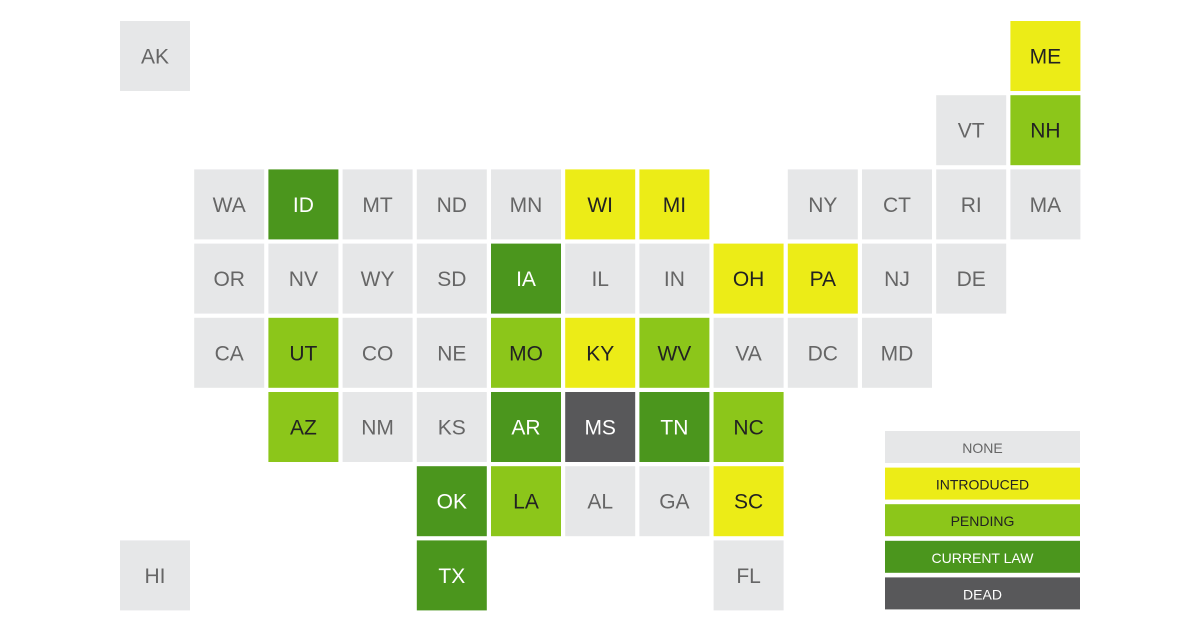 The image size is (1200, 630). I want to click on state-label: OR, so click(229, 279).